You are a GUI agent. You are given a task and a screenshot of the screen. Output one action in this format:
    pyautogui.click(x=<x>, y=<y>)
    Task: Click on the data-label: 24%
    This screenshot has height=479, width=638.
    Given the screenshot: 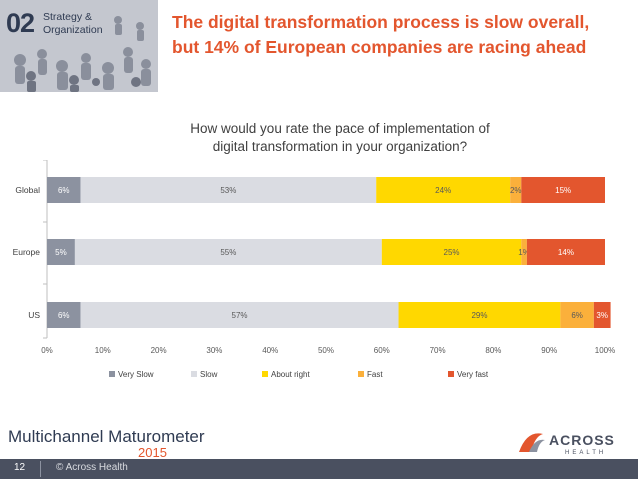 What is the action you would take?
    pyautogui.click(x=443, y=190)
    